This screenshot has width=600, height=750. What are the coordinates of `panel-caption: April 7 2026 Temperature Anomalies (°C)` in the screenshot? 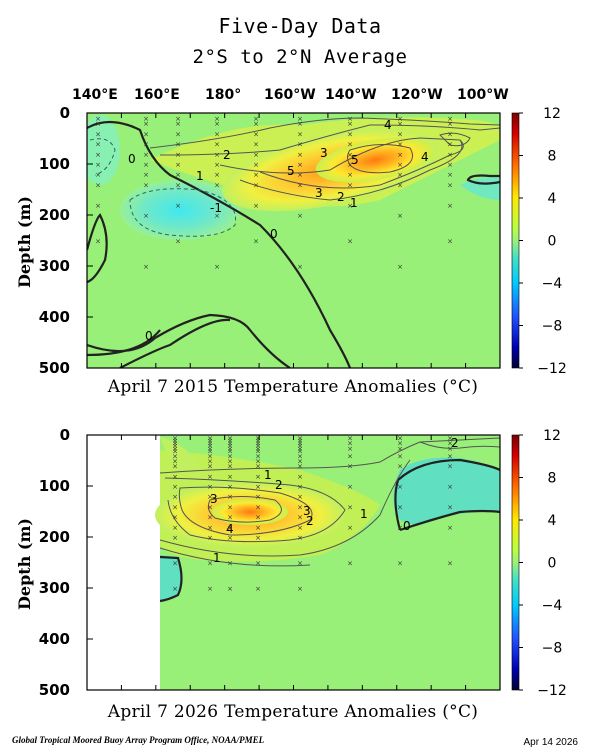 It's located at (292, 712).